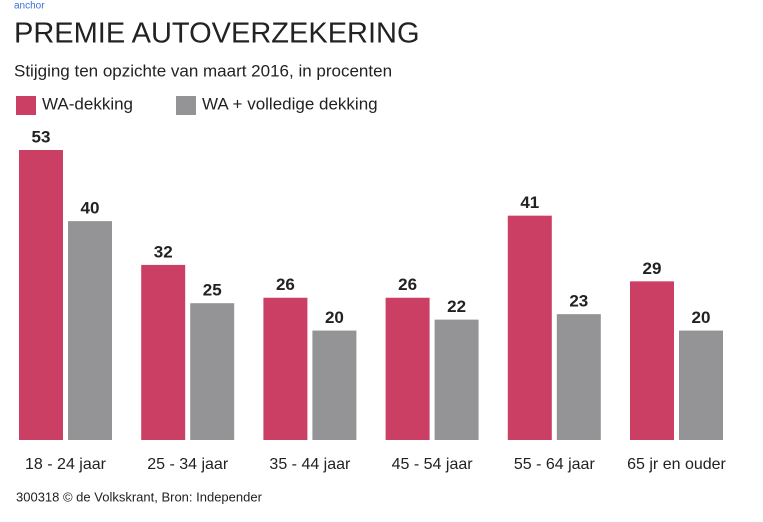 This screenshot has width=763, height=522. I want to click on value-label: 40, so click(90, 208).